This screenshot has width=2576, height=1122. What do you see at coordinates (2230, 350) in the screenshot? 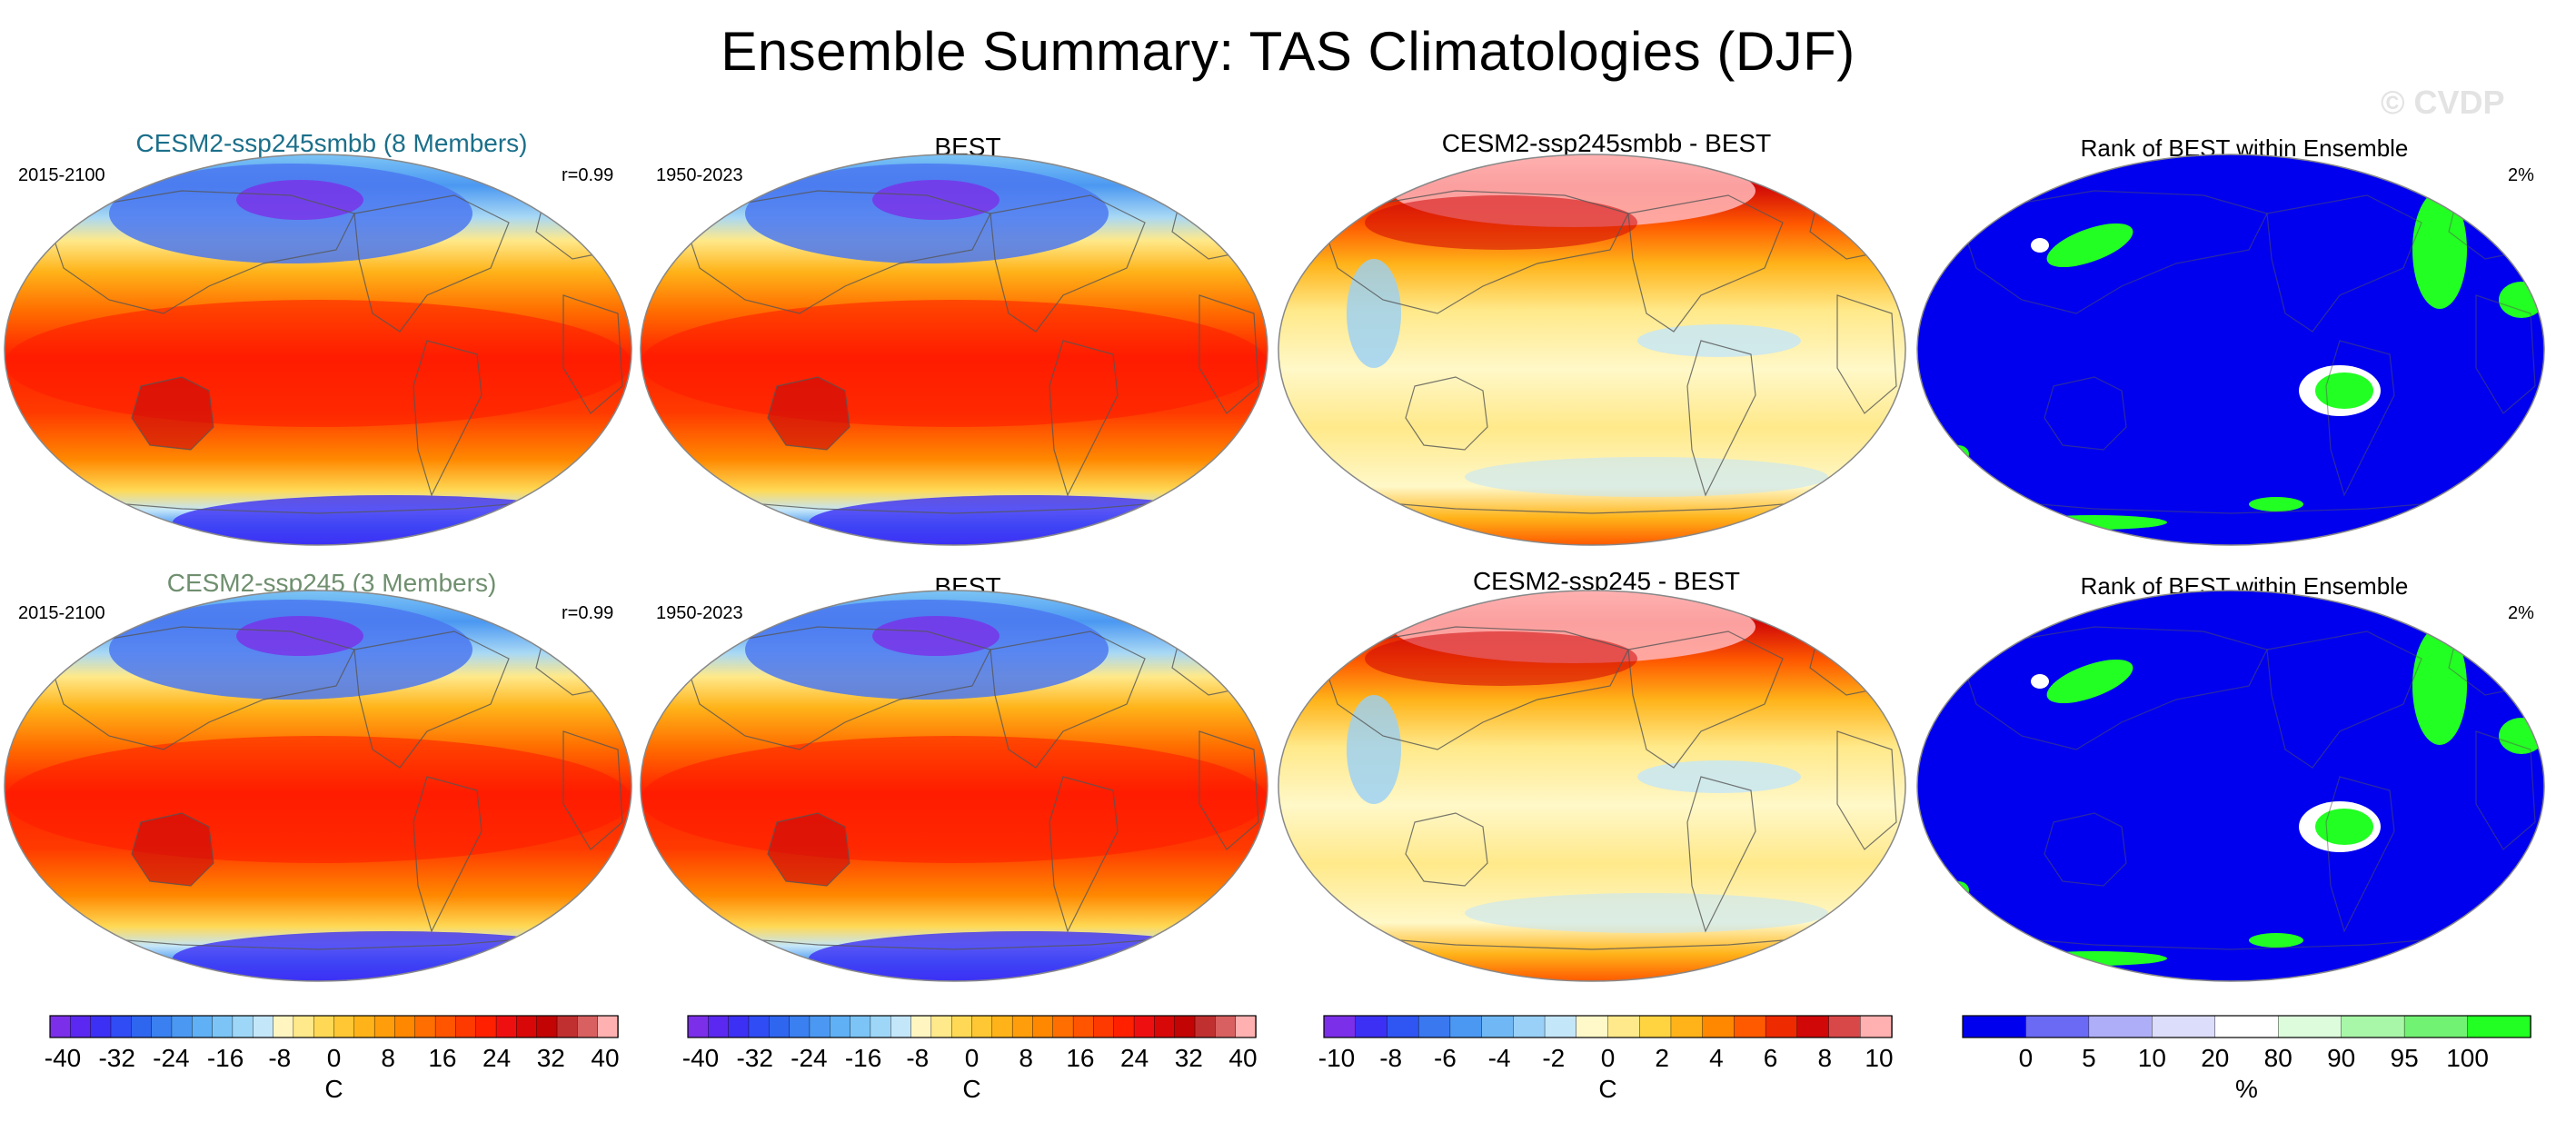
I see `map-rank-row1` at bounding box center [2230, 350].